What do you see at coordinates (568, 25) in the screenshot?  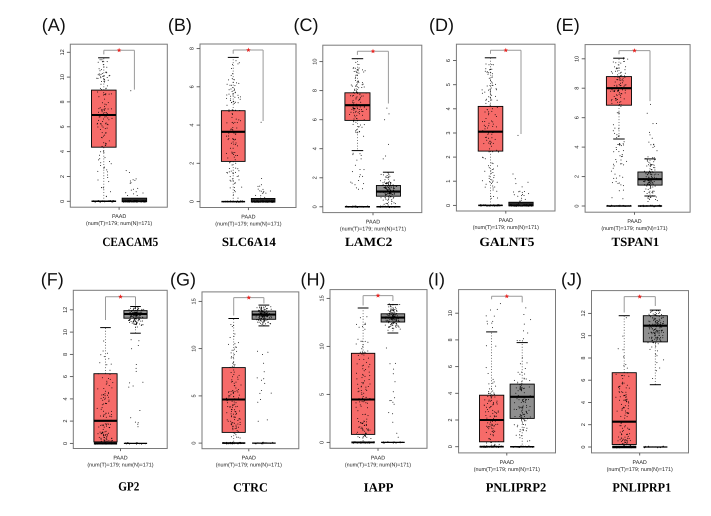 I see `svg-text: (E)` at bounding box center [568, 25].